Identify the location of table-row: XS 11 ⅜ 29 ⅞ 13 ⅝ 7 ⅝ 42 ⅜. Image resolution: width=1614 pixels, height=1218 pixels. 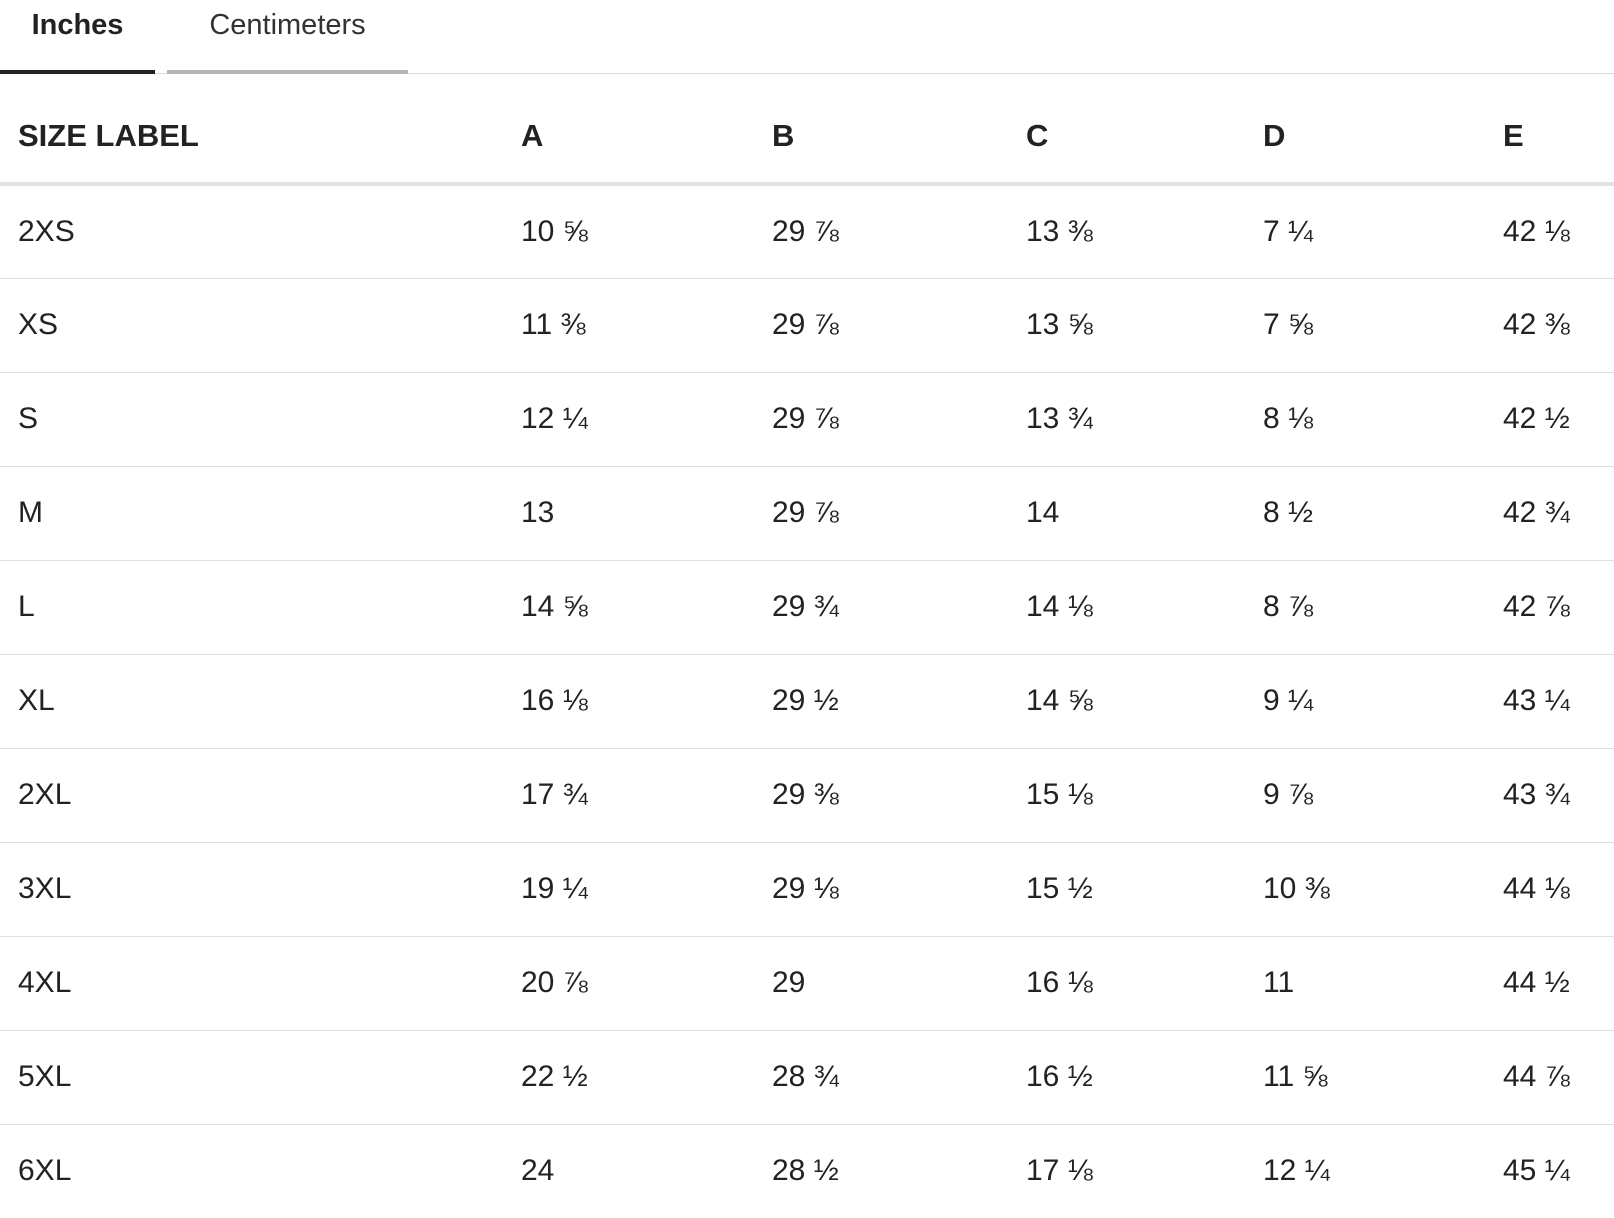
(807, 325).